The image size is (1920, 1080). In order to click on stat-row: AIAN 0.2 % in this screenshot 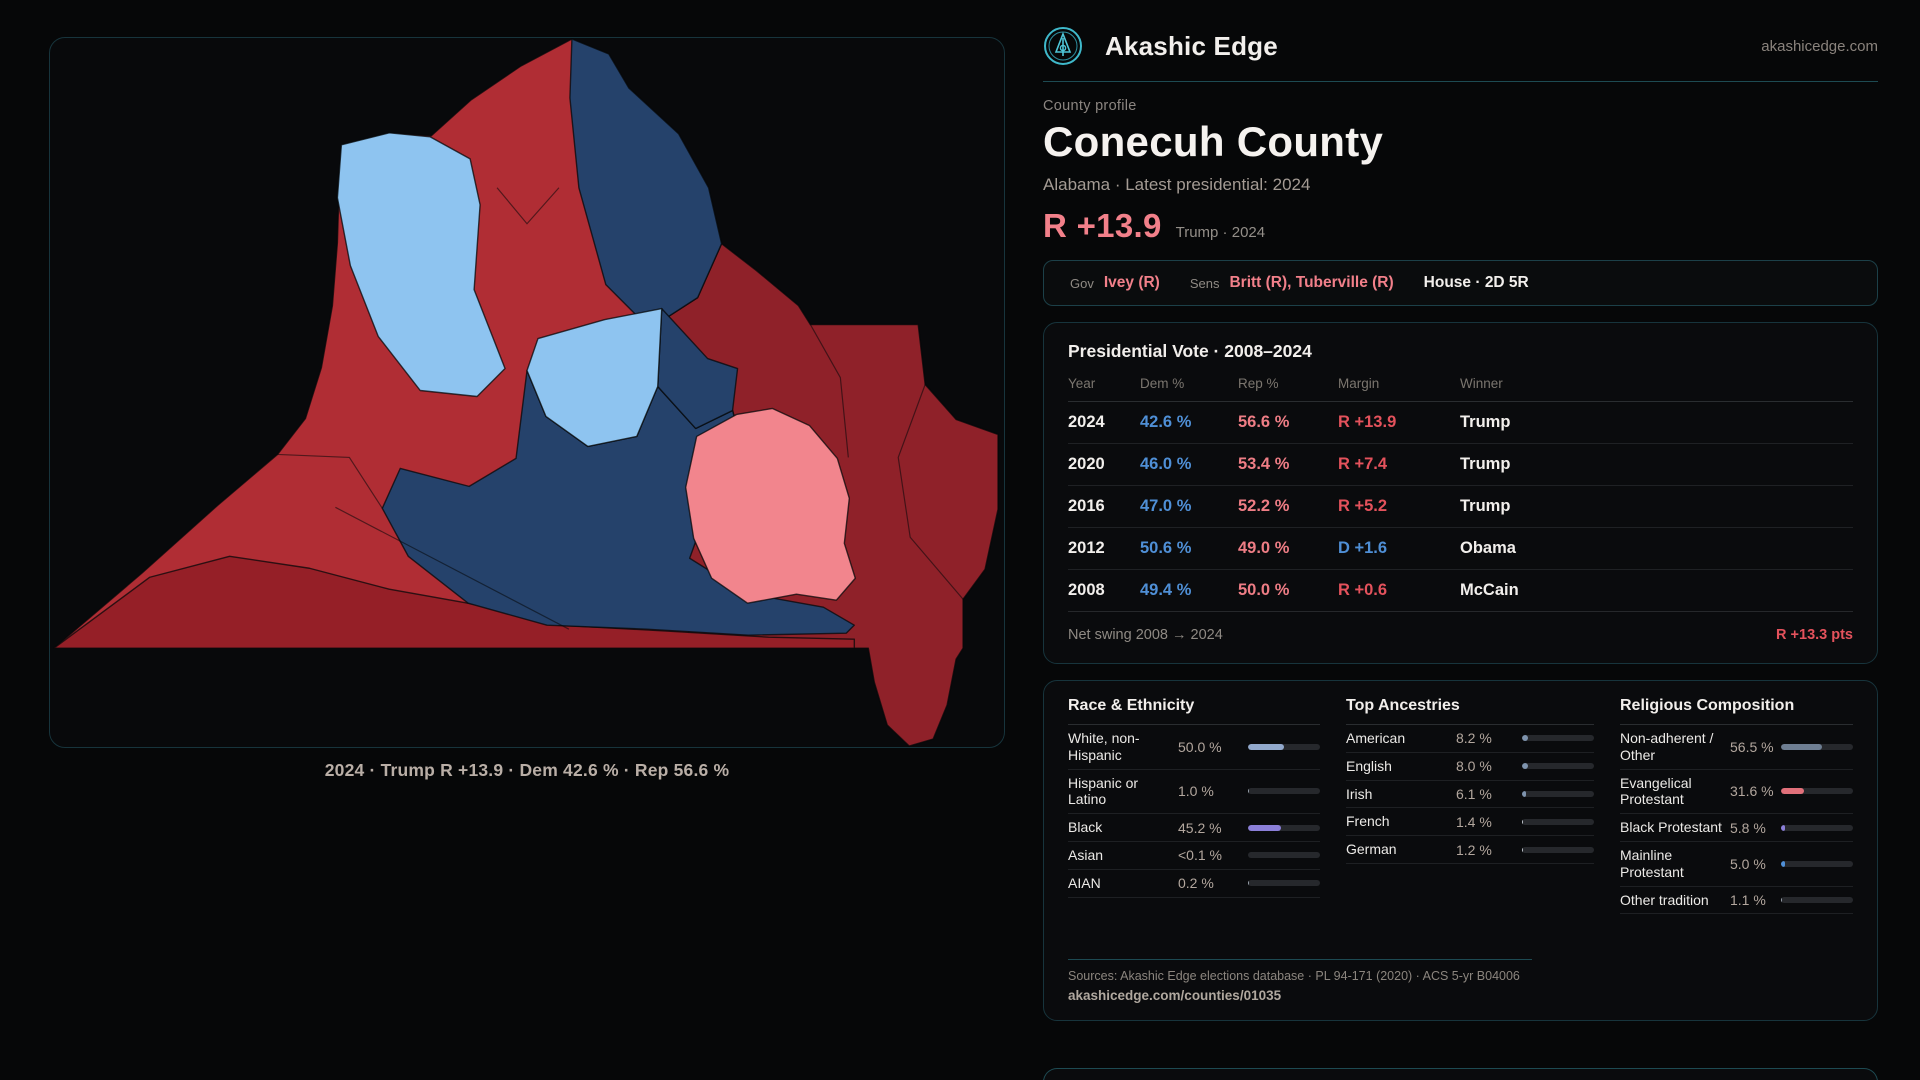, I will do `click(1194, 884)`.